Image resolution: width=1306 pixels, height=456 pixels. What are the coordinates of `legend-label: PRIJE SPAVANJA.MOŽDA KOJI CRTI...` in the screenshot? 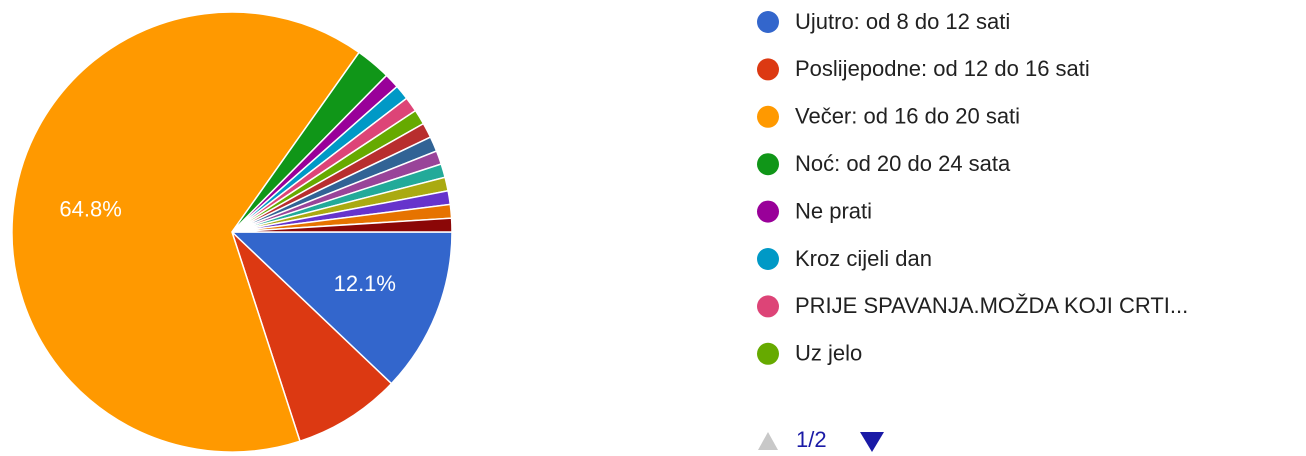 It's located at (991, 305).